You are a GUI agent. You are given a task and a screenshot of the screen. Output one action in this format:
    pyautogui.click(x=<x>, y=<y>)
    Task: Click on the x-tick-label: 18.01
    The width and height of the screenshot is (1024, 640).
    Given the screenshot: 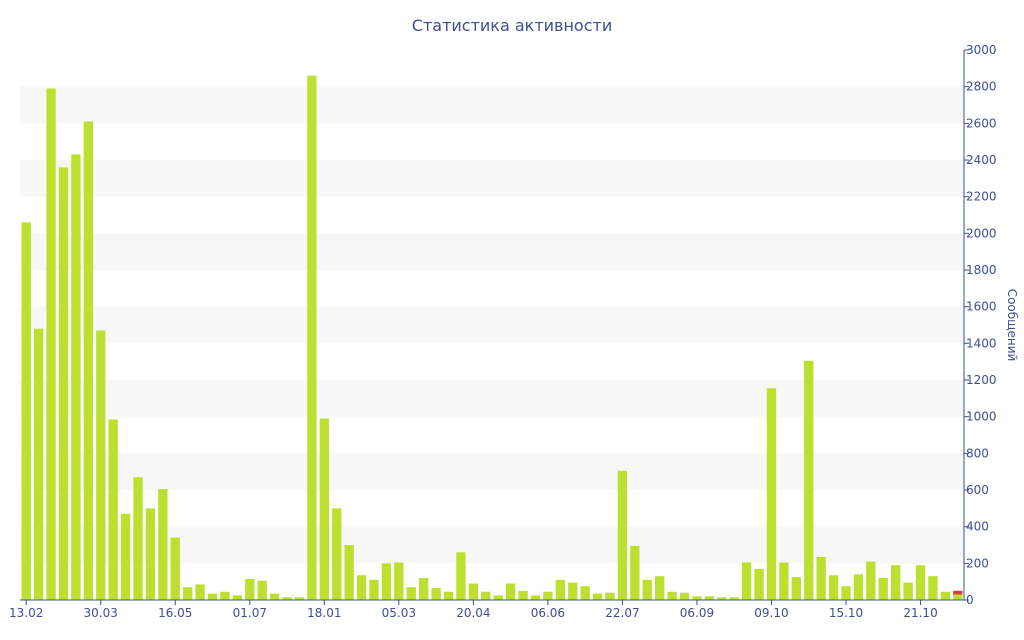 What is the action you would take?
    pyautogui.click(x=324, y=613)
    